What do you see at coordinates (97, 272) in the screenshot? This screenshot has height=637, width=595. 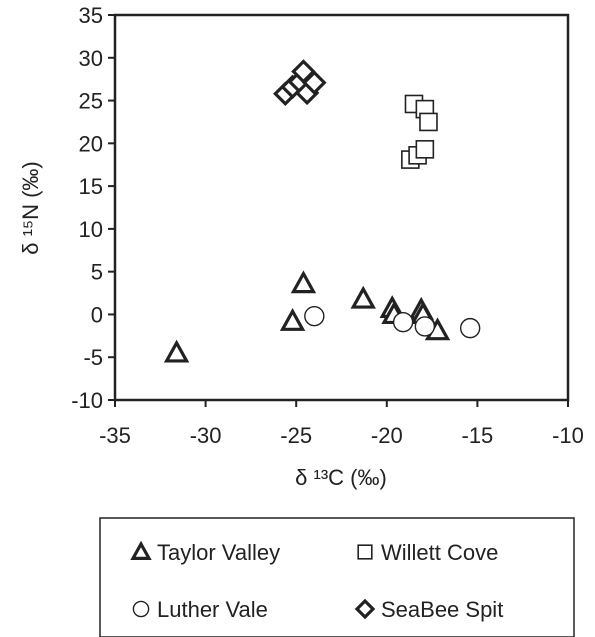 I see `y-tick-label: 5` at bounding box center [97, 272].